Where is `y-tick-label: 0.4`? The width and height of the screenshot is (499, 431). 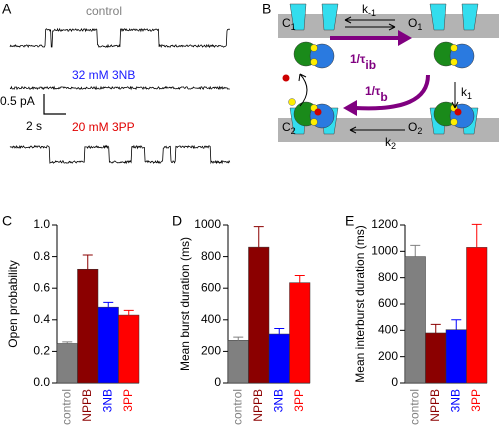
y-tick-label: 0.4 is located at coordinates (41, 319).